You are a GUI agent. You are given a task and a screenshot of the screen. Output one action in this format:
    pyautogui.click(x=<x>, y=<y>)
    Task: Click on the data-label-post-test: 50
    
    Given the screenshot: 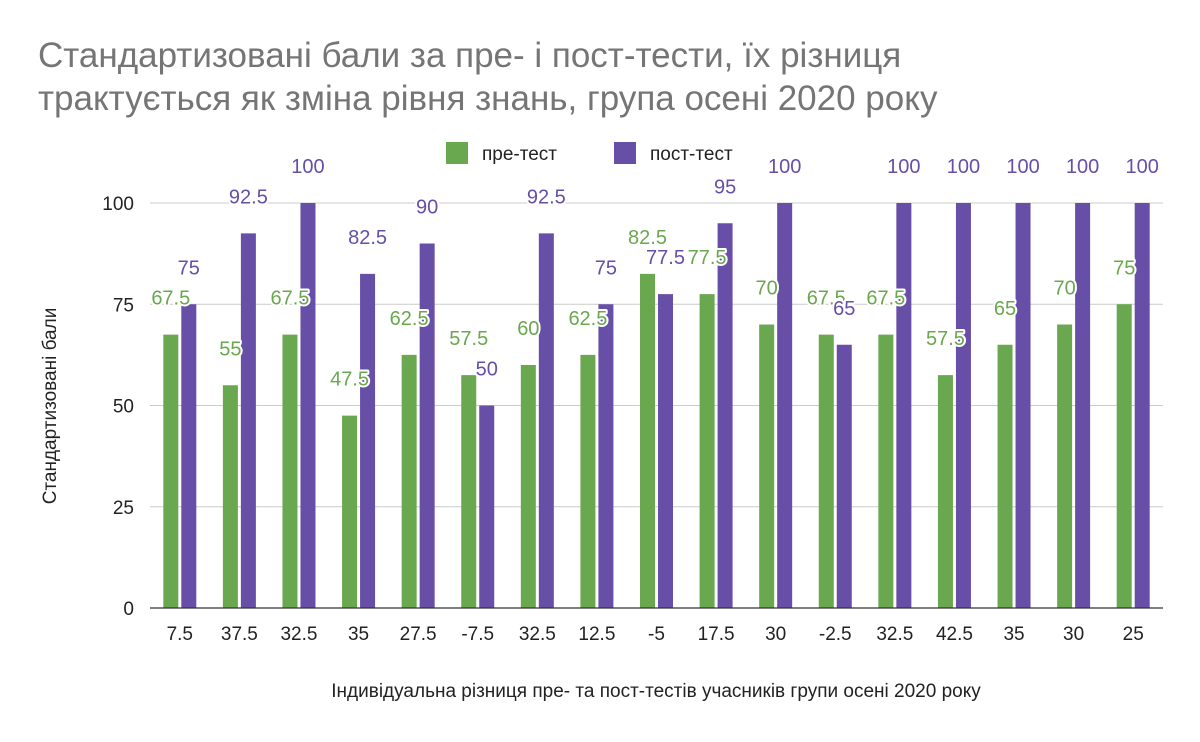 What is the action you would take?
    pyautogui.click(x=487, y=370)
    